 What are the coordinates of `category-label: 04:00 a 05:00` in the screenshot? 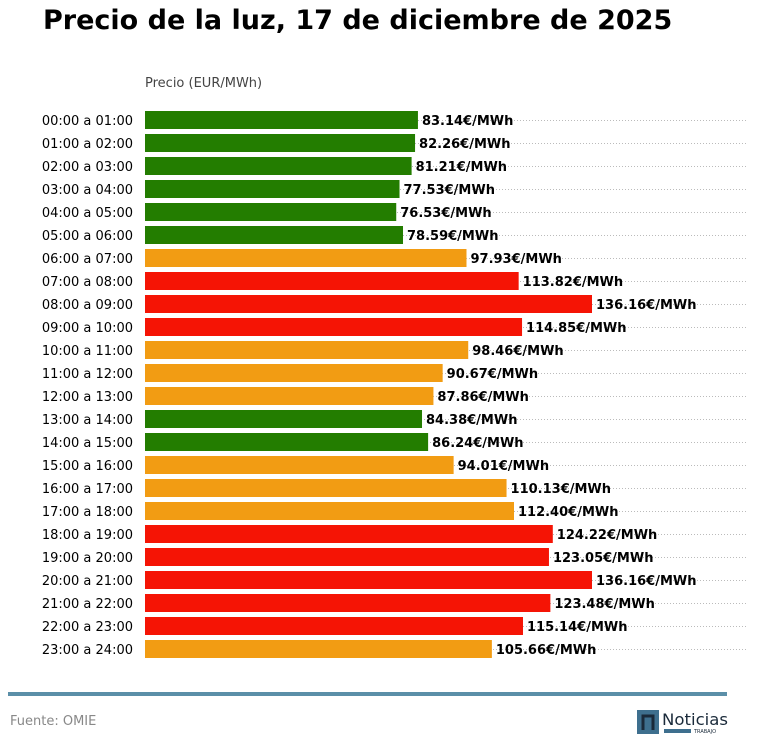 It's located at (87, 213).